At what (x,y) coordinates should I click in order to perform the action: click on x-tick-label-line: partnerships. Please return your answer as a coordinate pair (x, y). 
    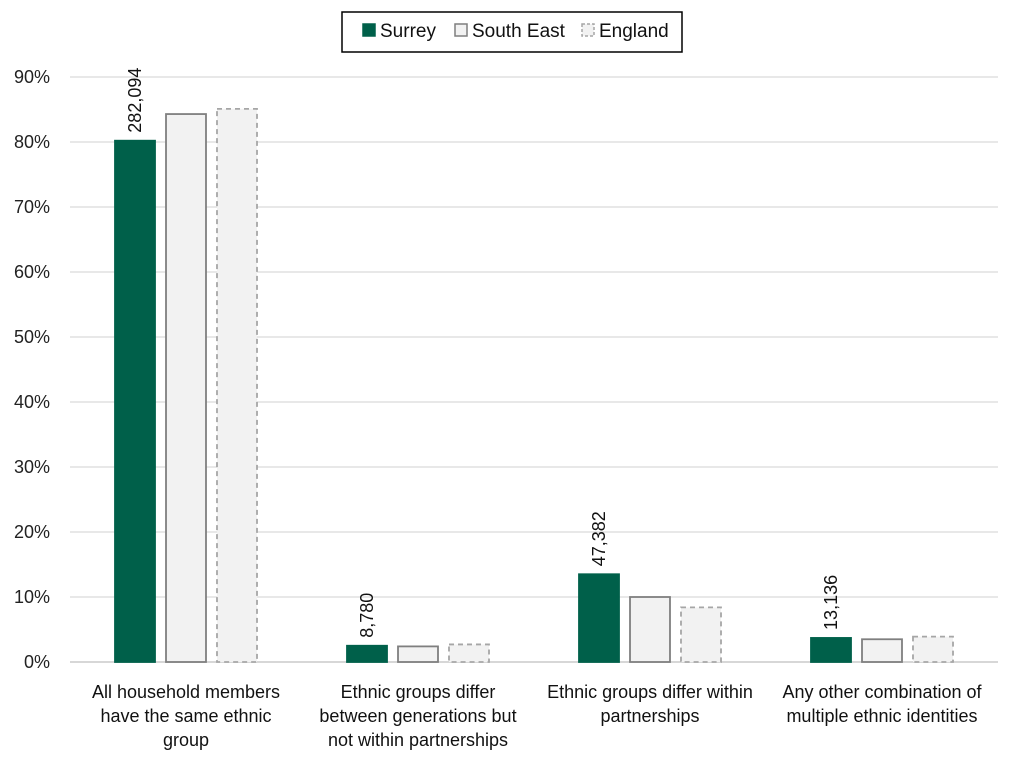
    Looking at the image, I should click on (649, 716).